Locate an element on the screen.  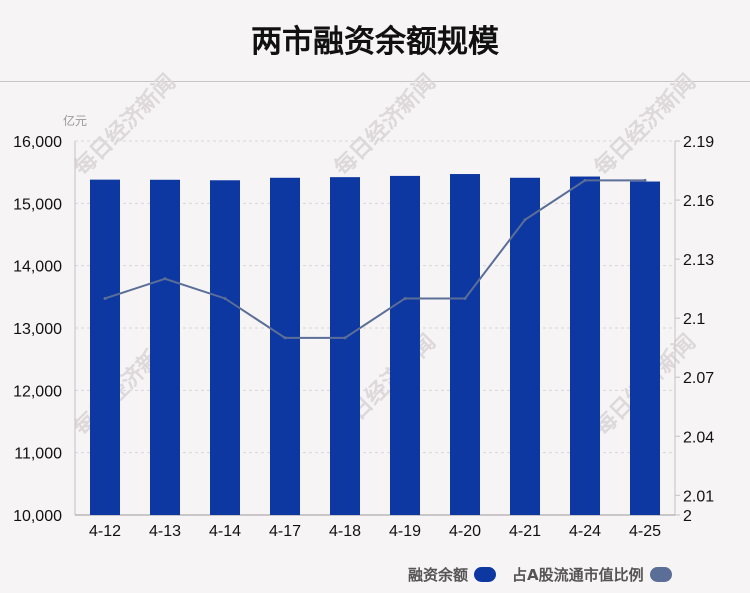
x-tick-label: 4-13 is located at coordinates (165, 531).